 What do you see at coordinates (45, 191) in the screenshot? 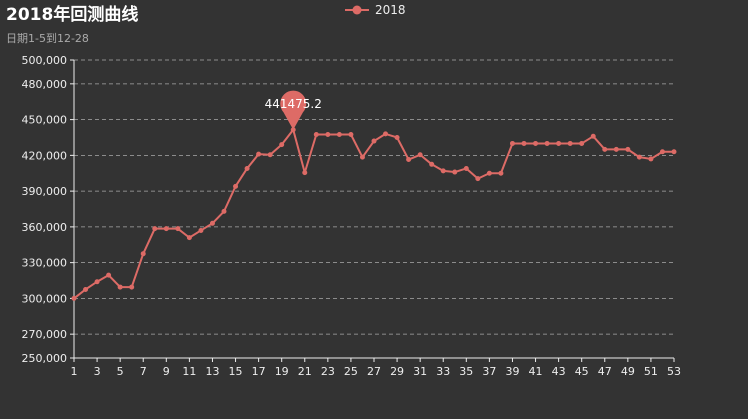
I see `y-tick-label: 390,000` at bounding box center [45, 191].